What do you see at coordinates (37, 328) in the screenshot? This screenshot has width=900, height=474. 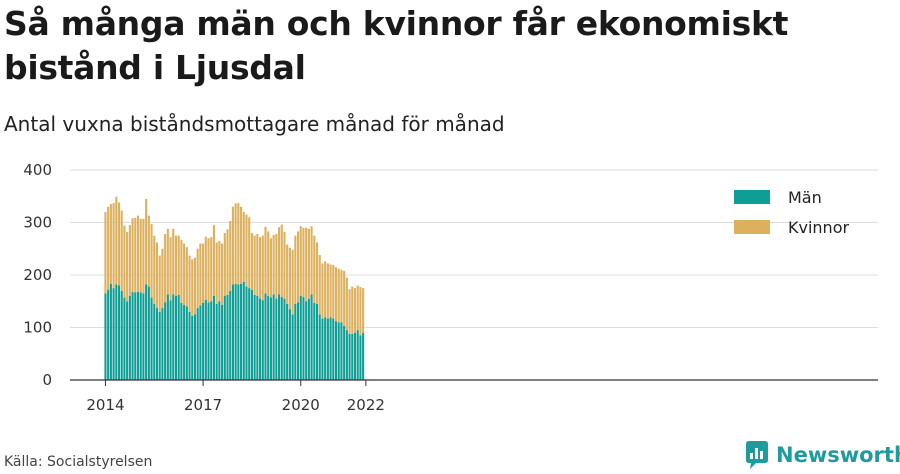 I see `y-tick-label-100: 100` at bounding box center [37, 328].